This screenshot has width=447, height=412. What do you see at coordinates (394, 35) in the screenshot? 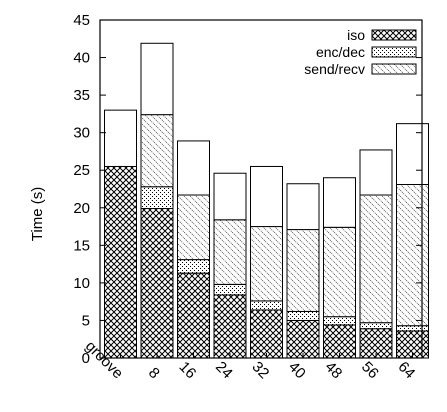
I see `legend-swatch-iso` at bounding box center [394, 35].